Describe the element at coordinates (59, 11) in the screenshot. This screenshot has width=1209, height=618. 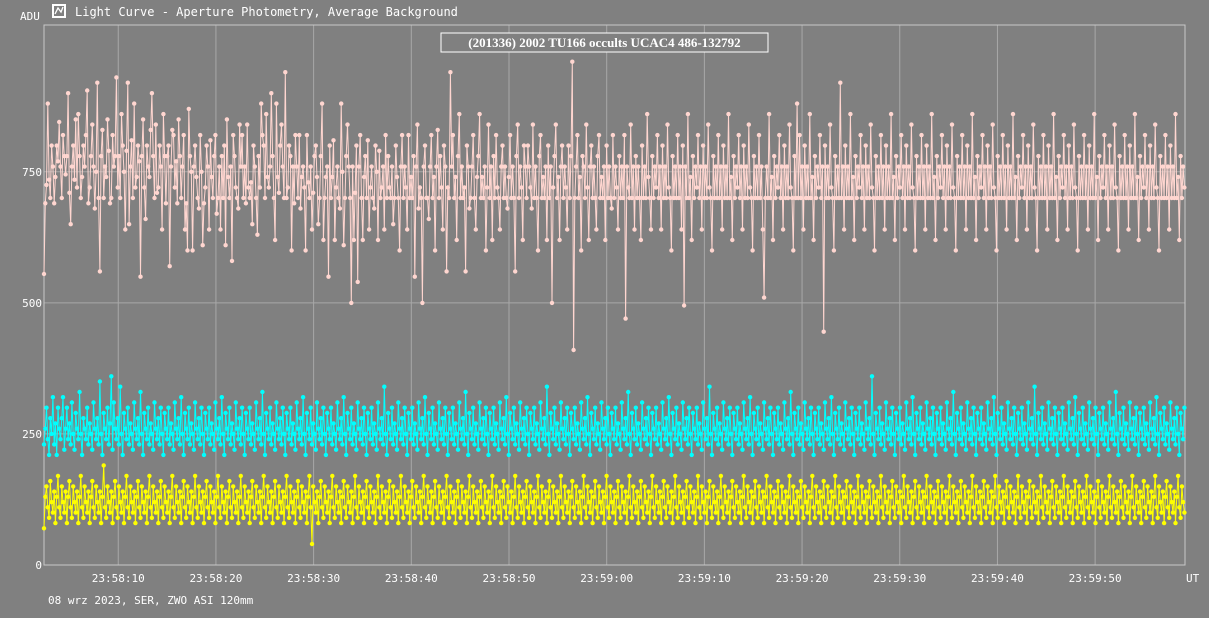
I see `light-curve-app-icon` at that location.